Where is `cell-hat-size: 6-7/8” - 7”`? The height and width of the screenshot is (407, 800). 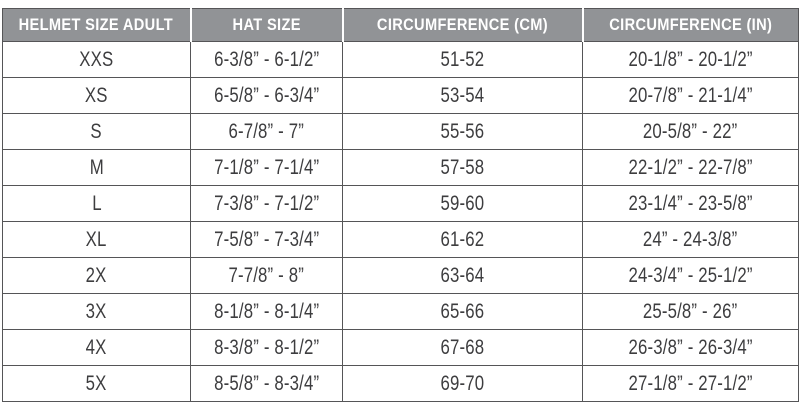
cell-hat-size: 6-7/8” - 7” is located at coordinates (266, 131).